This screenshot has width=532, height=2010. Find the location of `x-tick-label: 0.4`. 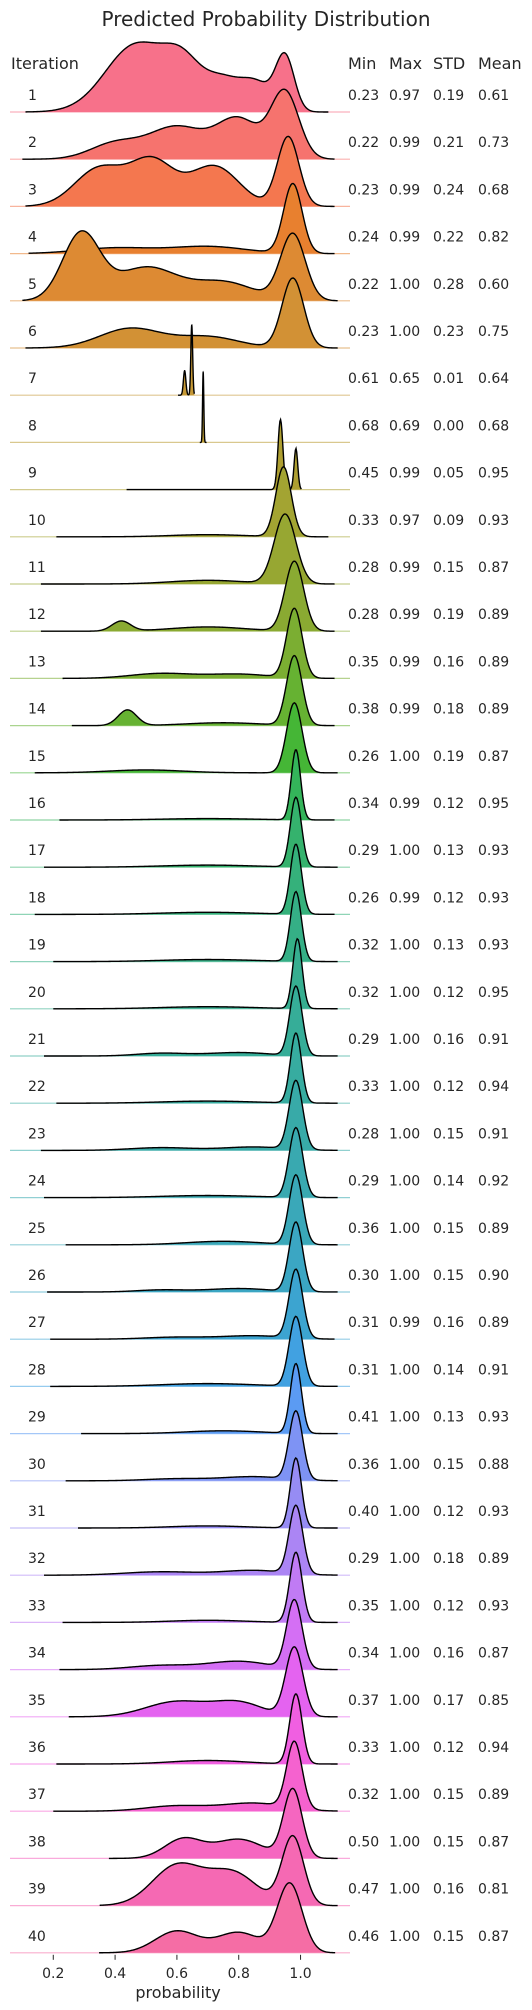

x-tick-label: 0.4 is located at coordinates (115, 1974).